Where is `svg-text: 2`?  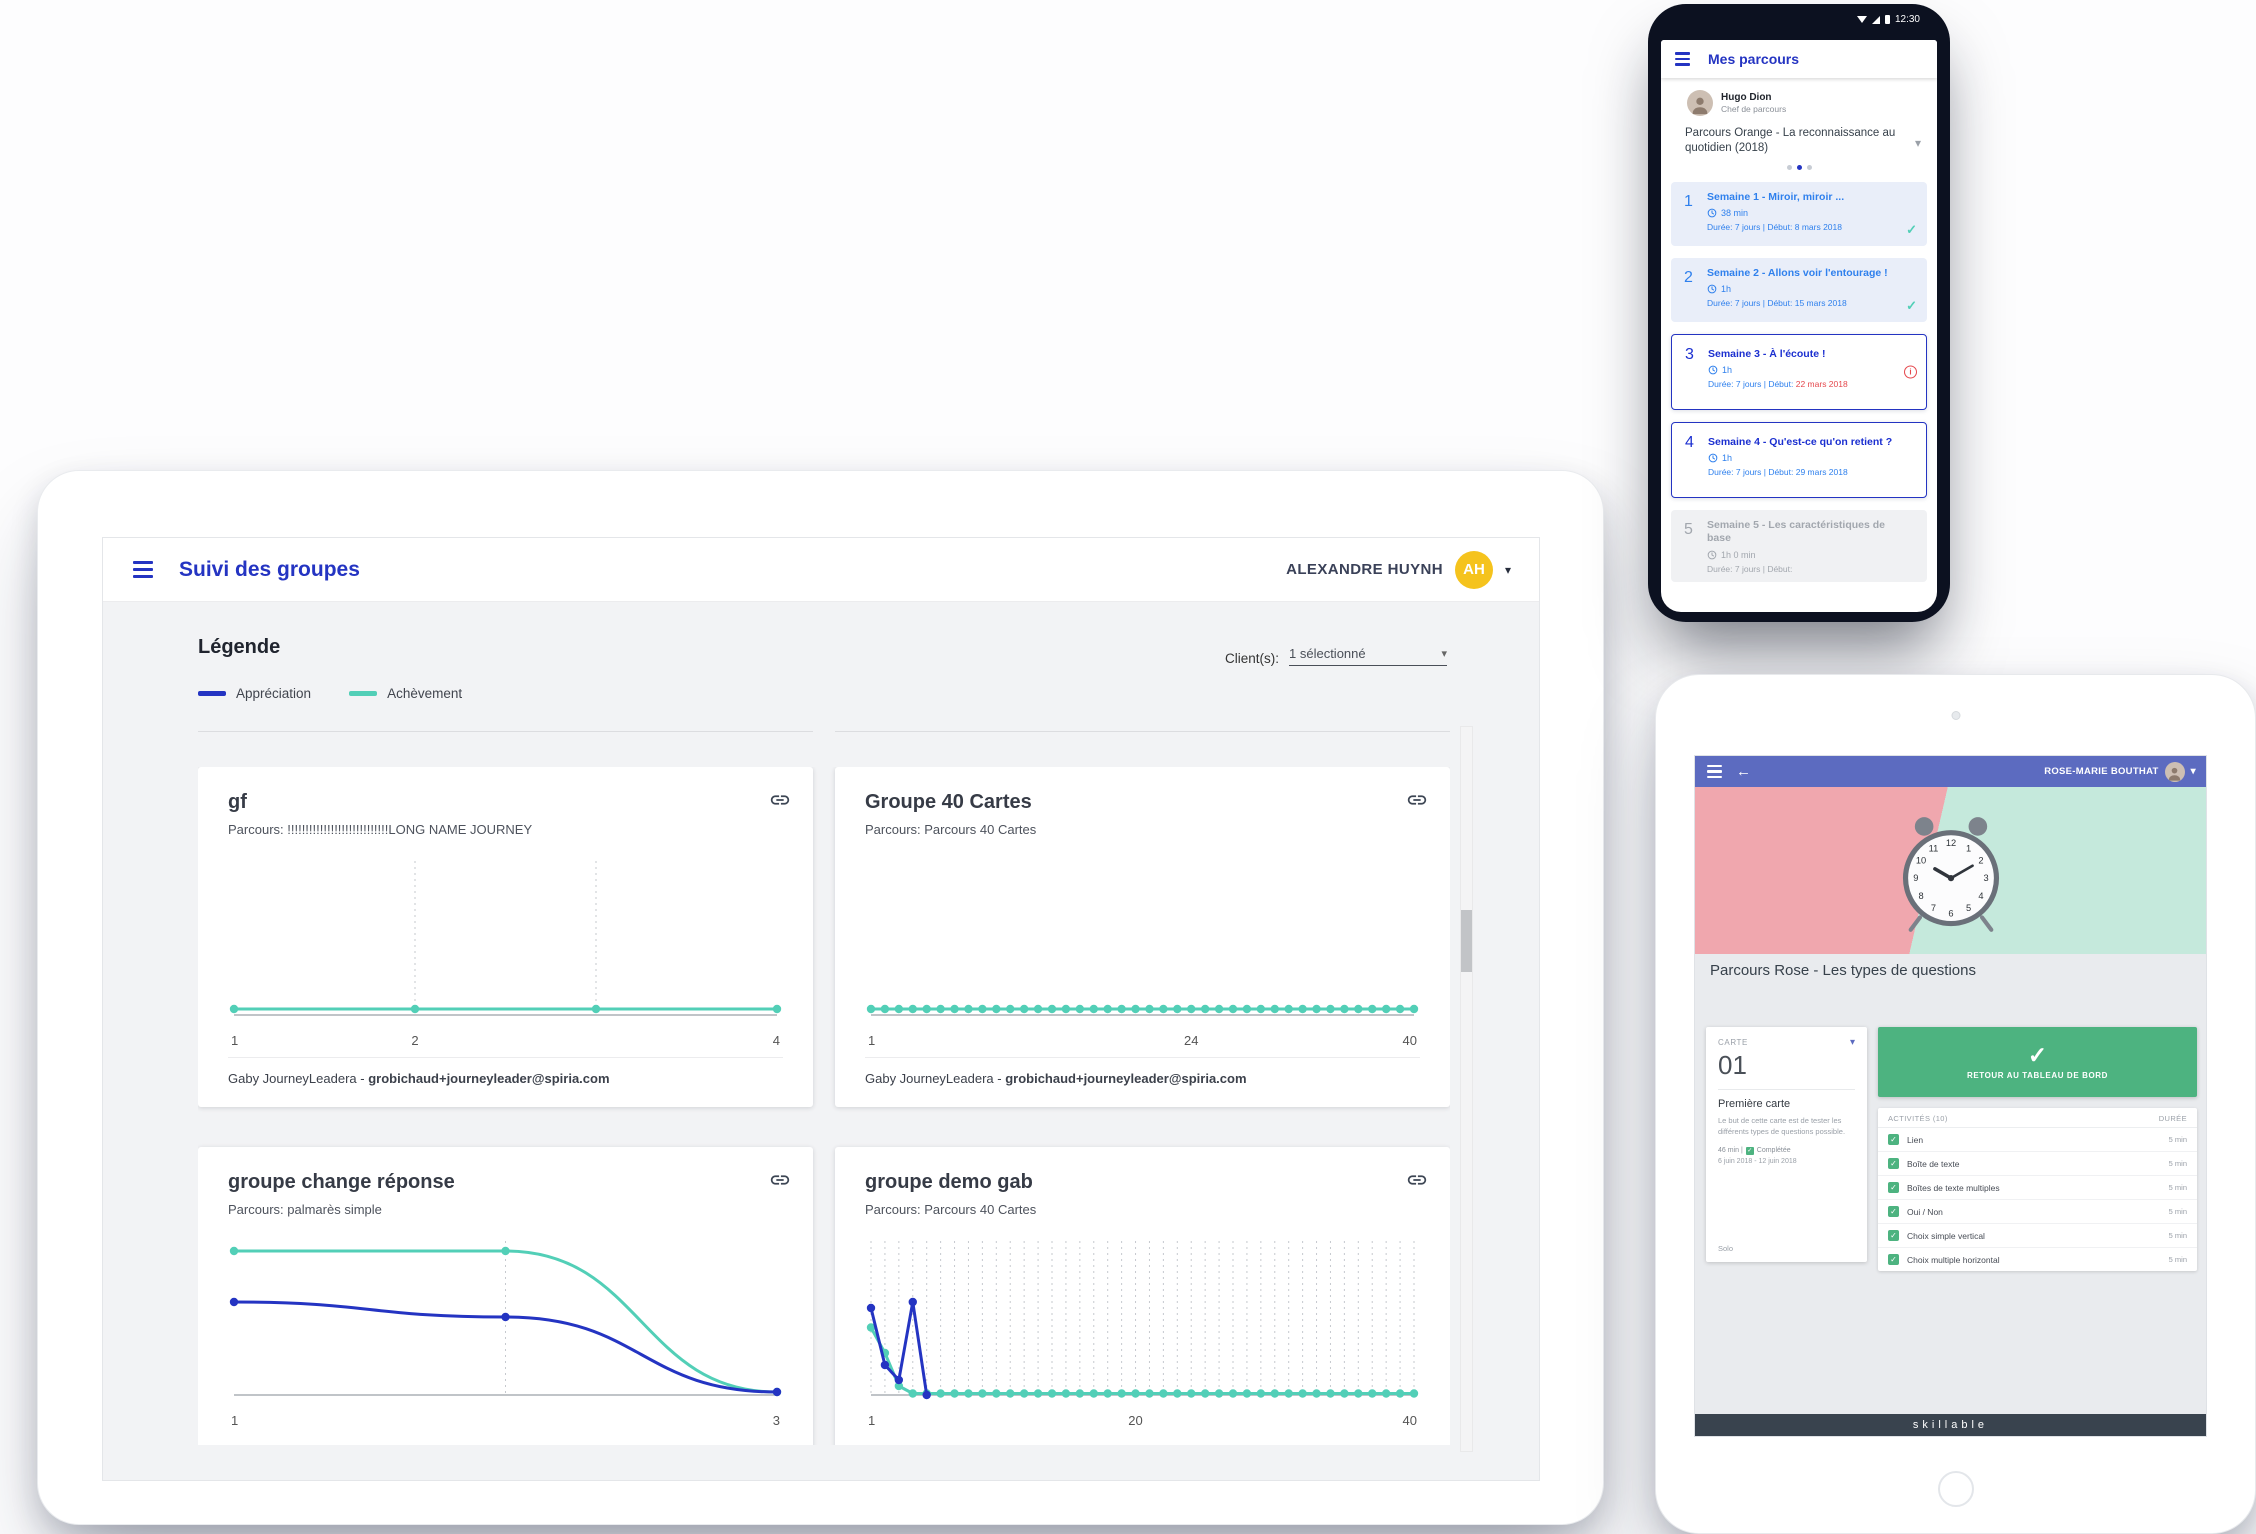
svg-text: 2 is located at coordinates (1980, 860).